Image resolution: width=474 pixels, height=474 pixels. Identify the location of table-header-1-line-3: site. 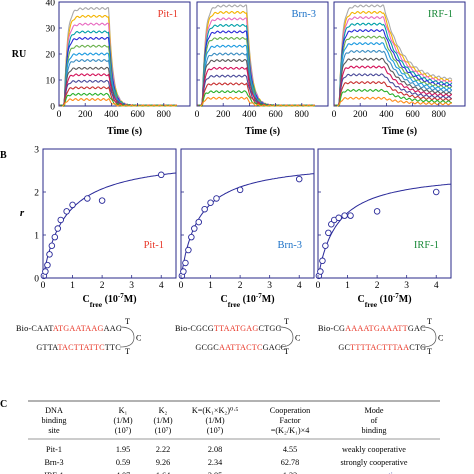
(54, 430).